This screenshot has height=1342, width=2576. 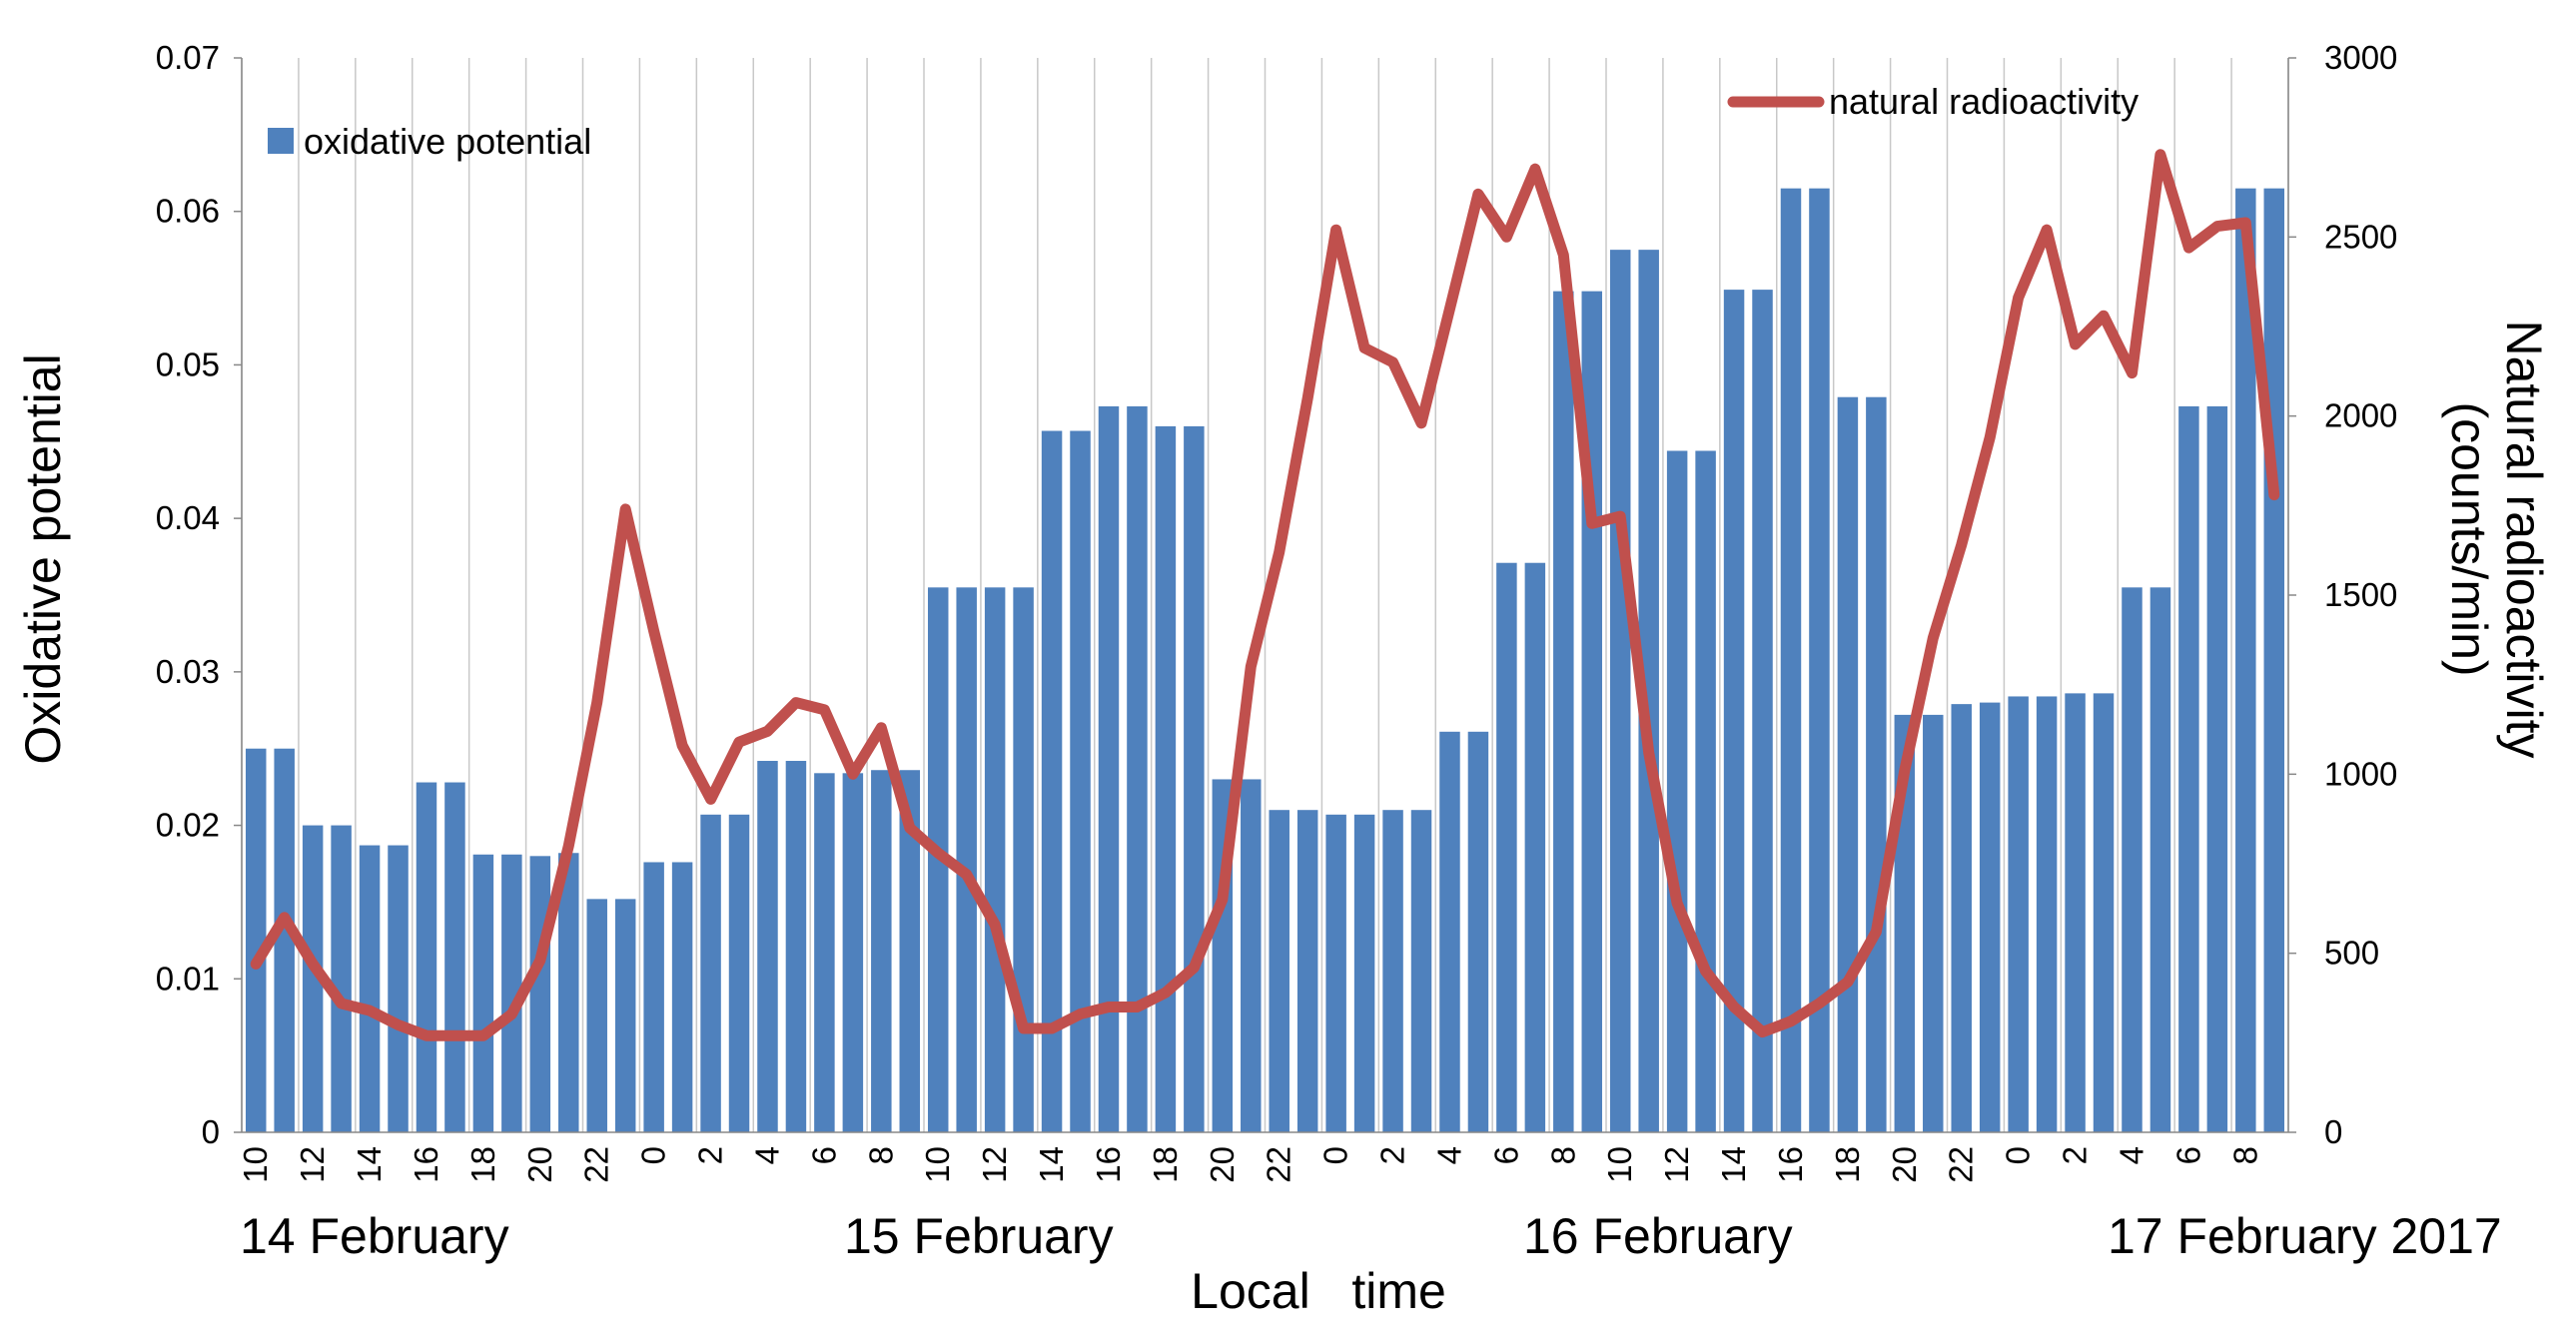 I want to click on legend-swatch, so click(x=281, y=141).